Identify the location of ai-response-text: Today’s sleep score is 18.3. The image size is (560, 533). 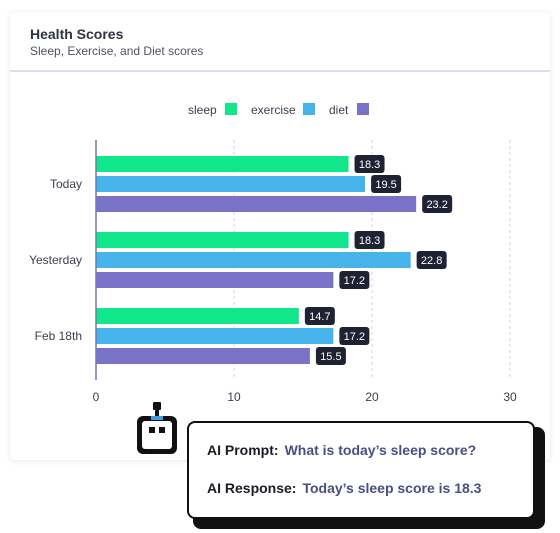
(392, 488).